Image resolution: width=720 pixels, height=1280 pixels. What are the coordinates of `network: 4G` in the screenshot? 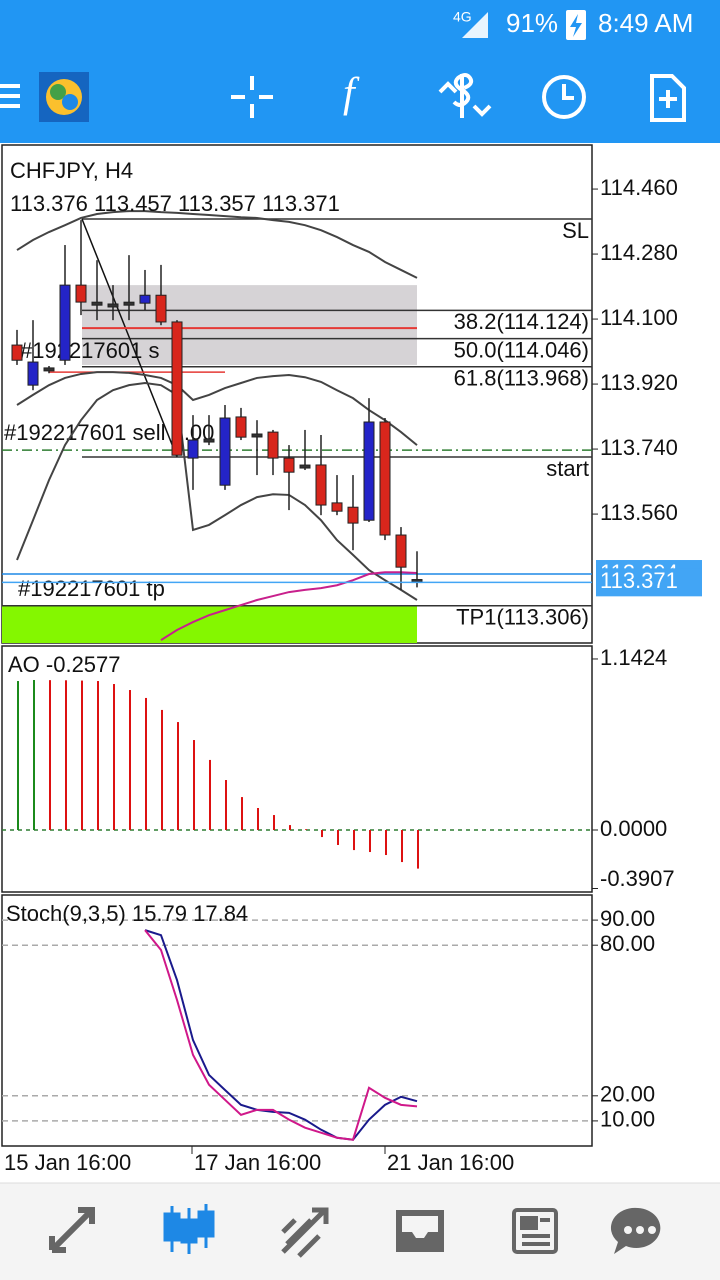 It's located at (462, 17).